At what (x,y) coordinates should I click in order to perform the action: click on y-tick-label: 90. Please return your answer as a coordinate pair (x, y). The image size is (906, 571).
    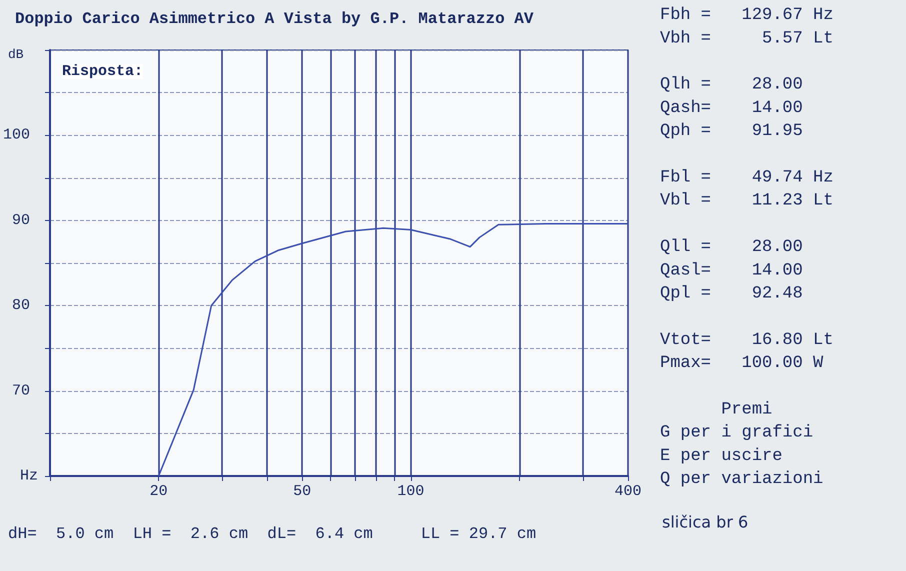
    Looking at the image, I should click on (21, 220).